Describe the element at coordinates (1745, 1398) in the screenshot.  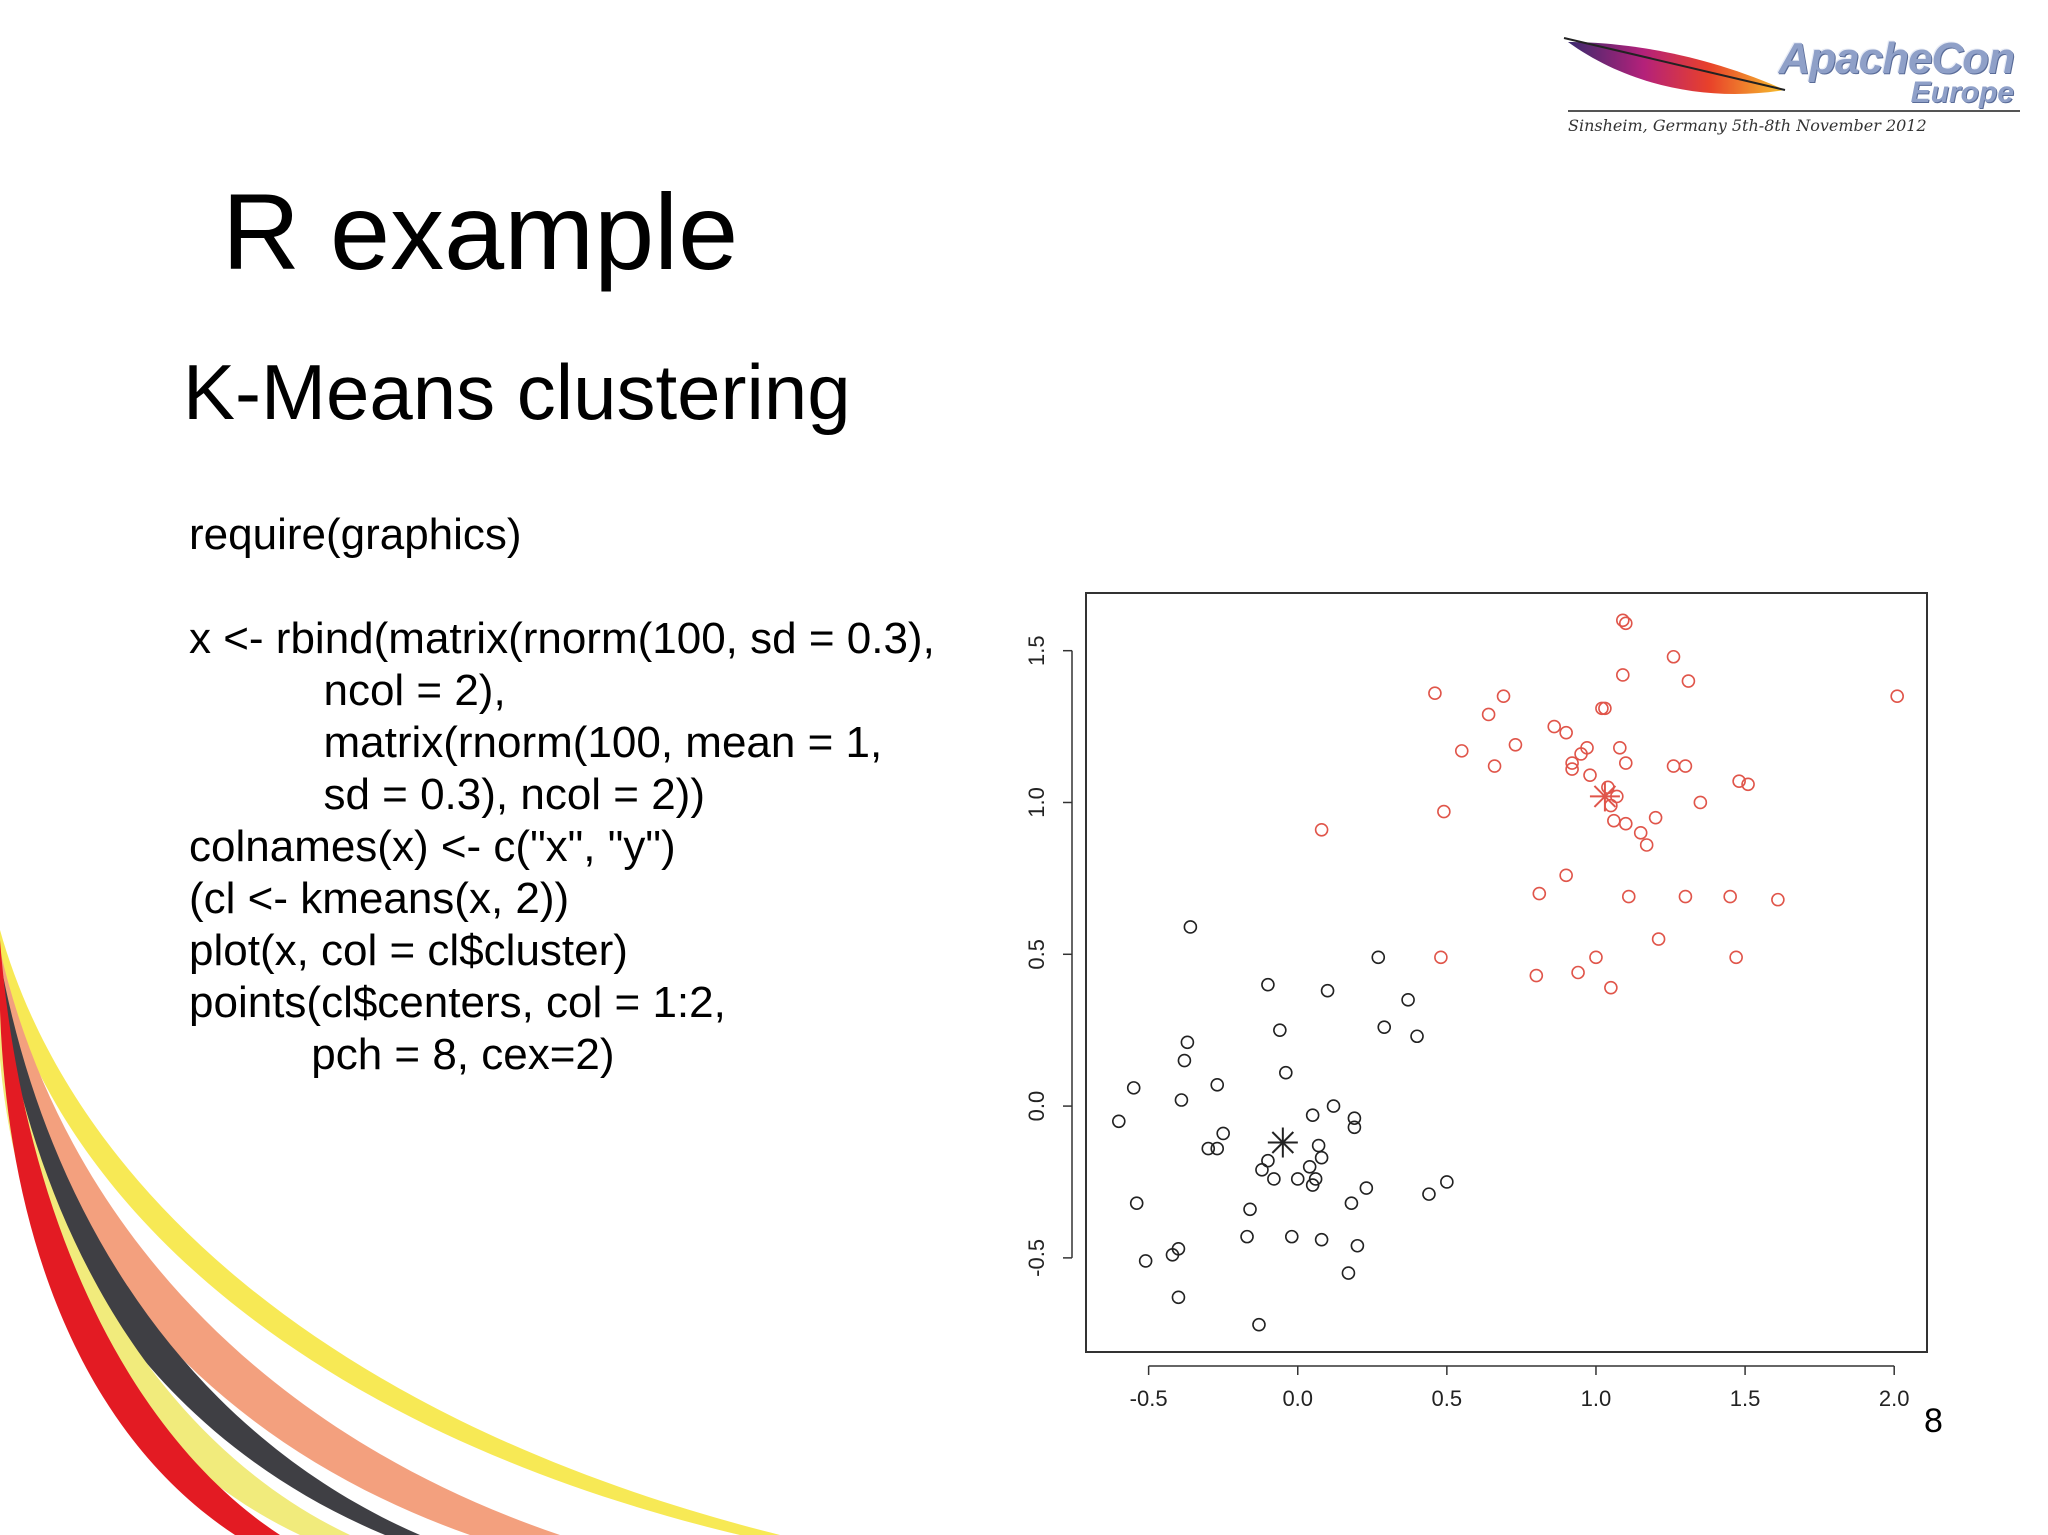
I see `x-tick-label: 1.5` at that location.